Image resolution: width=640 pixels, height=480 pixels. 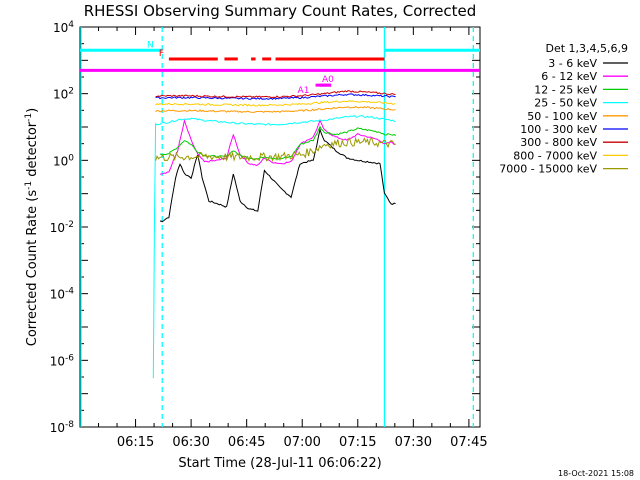 What do you see at coordinates (279, 463) in the screenshot?
I see `x-axis-label: Start Time (28-Jul-11 06:06:22)` at bounding box center [279, 463].